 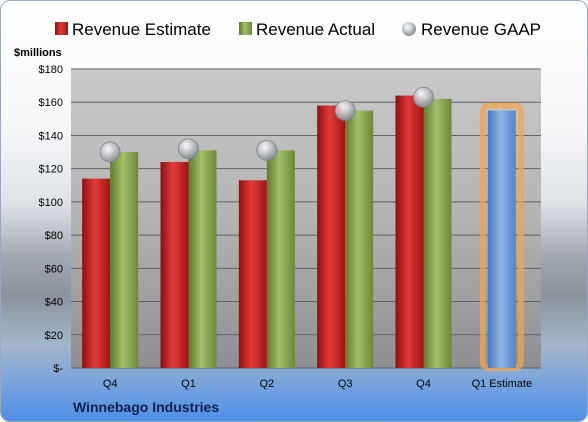 I want to click on bar-q1-estimate, so click(x=501, y=239).